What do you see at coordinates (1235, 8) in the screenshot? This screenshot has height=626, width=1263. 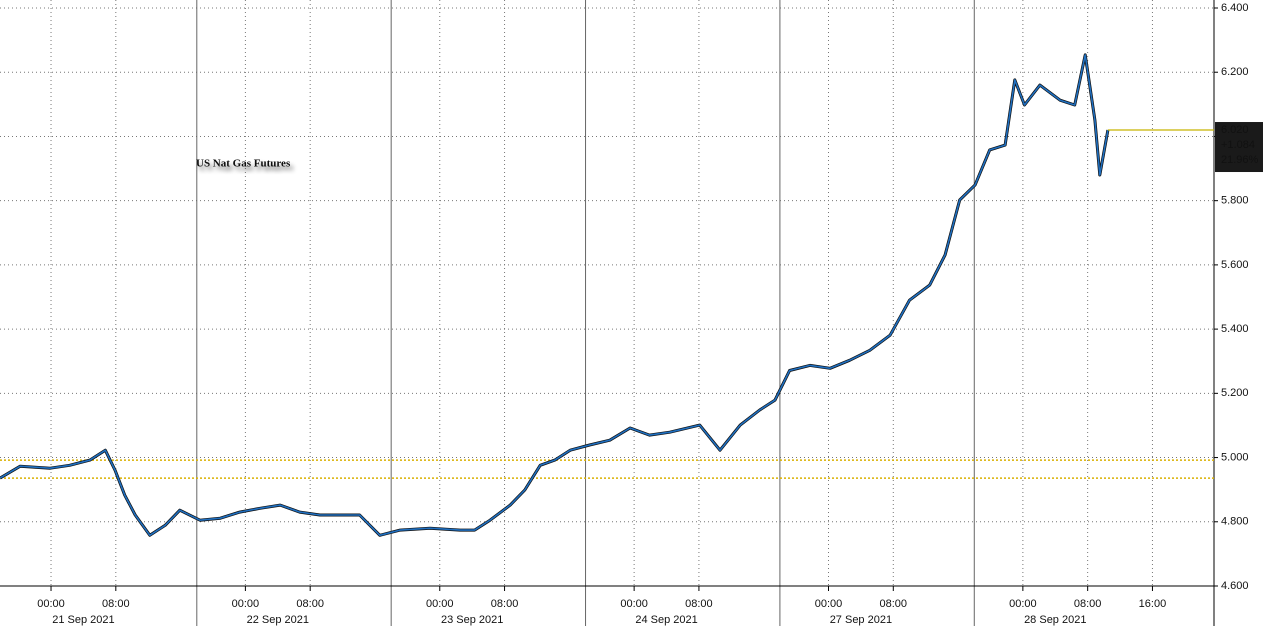 I see `y-tick-label: 6.400` at bounding box center [1235, 8].